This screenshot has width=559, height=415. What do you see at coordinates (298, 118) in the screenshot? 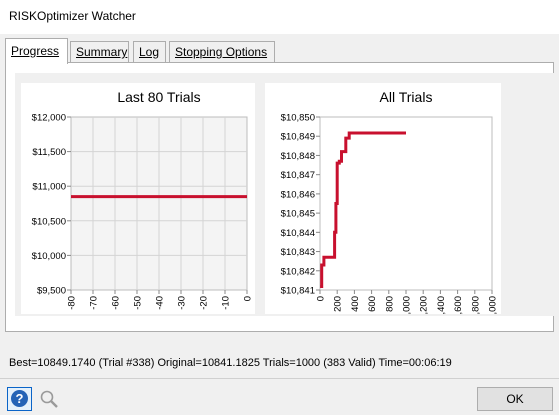
I see `y-tick-label: $10,850` at bounding box center [298, 118].